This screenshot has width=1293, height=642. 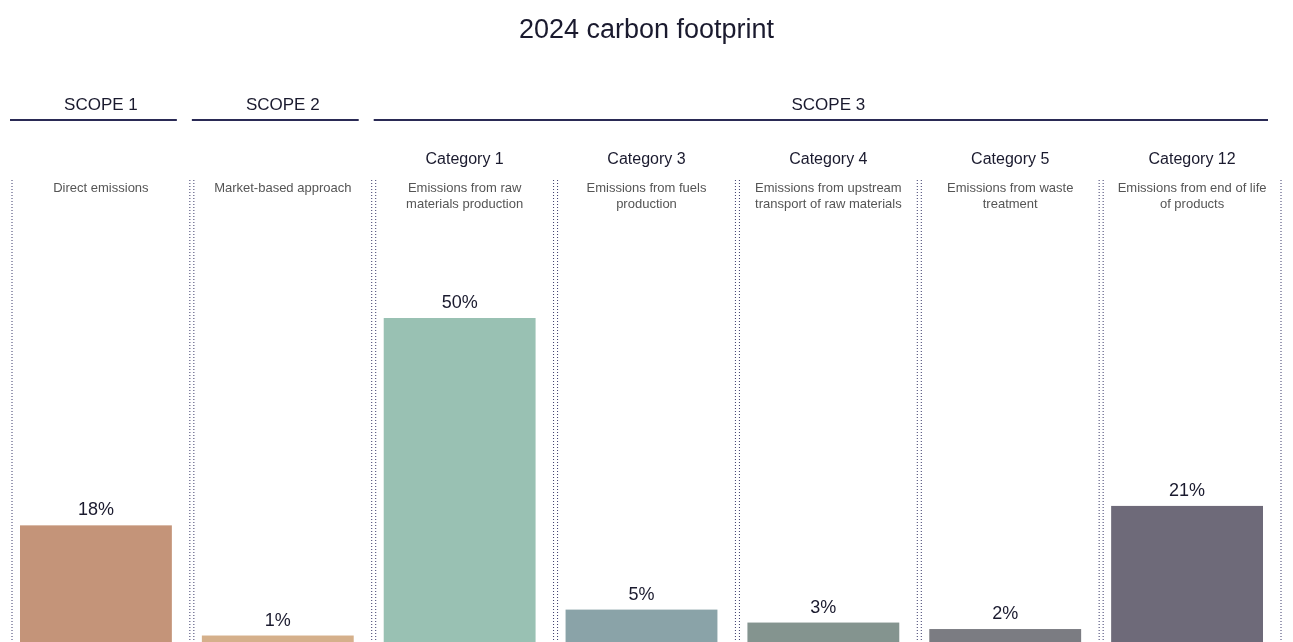 I want to click on x-tick-label: Emissions from upstream transport of raw materials, so click(x=829, y=195).